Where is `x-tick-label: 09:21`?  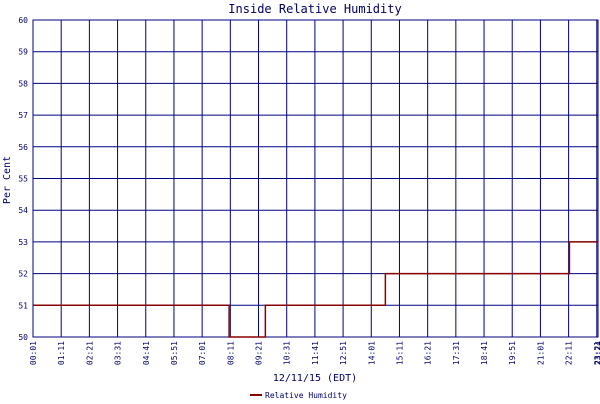
x-tick-label: 09:21 is located at coordinates (259, 353).